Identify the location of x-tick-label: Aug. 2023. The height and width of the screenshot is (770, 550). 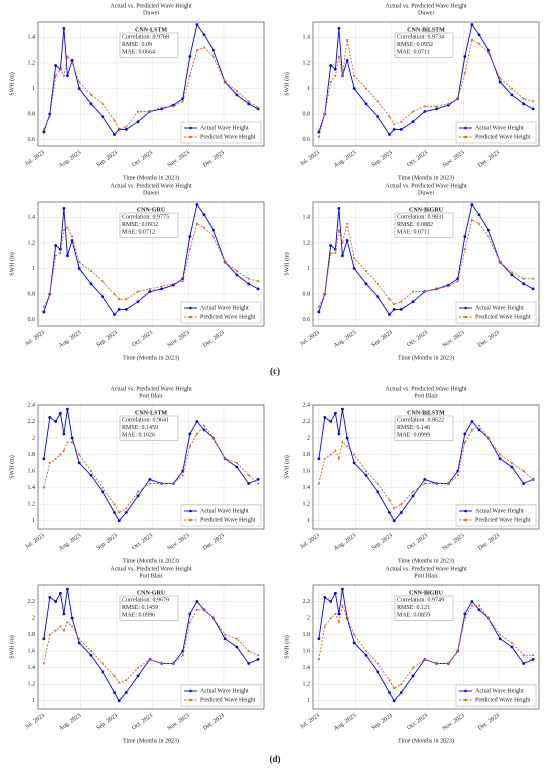
(345, 542).